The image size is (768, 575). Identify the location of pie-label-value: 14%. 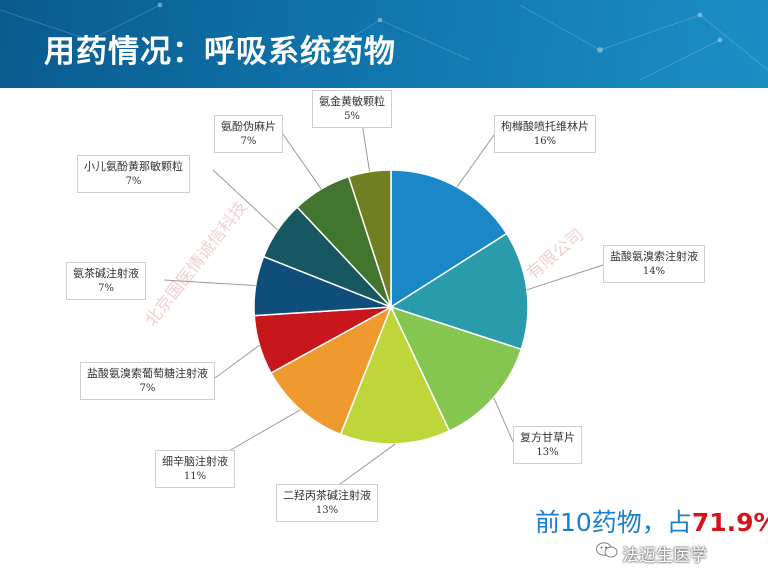
(654, 271).